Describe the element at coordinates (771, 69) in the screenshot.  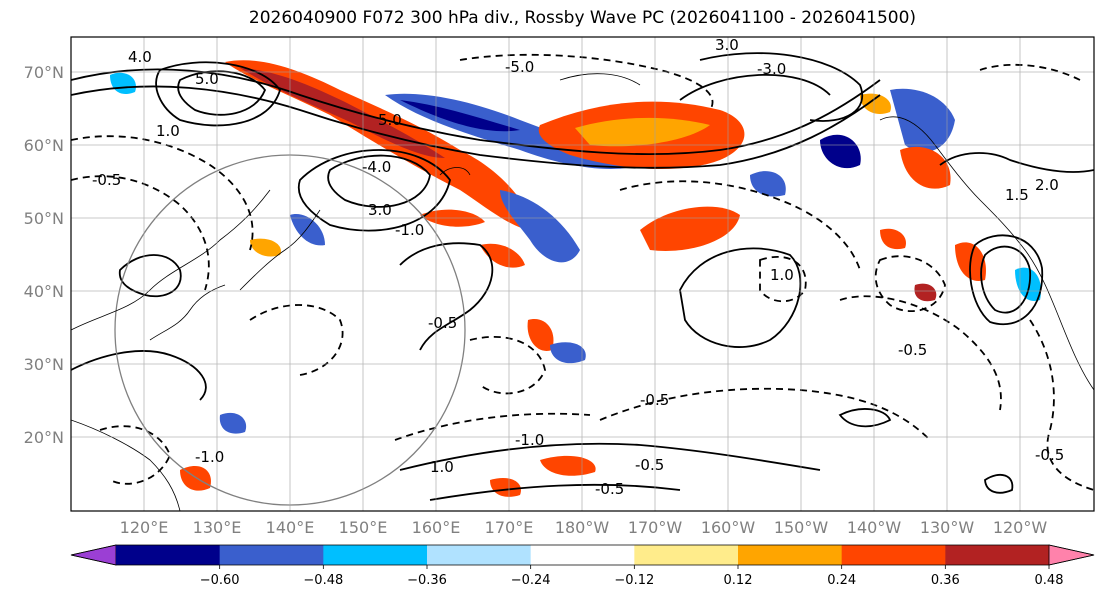
I see `contour-label: -3.0` at that location.